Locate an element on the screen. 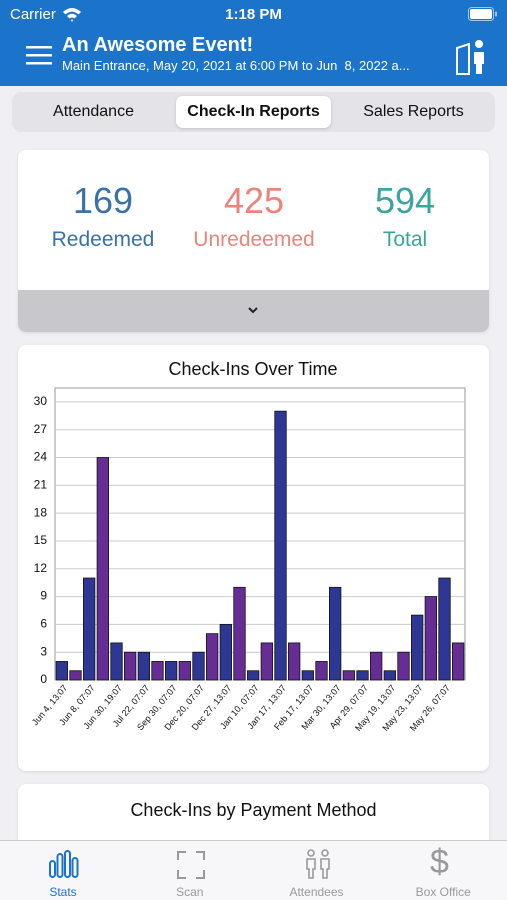 The height and width of the screenshot is (900, 507). segment-tab: Sales Reports is located at coordinates (413, 111).